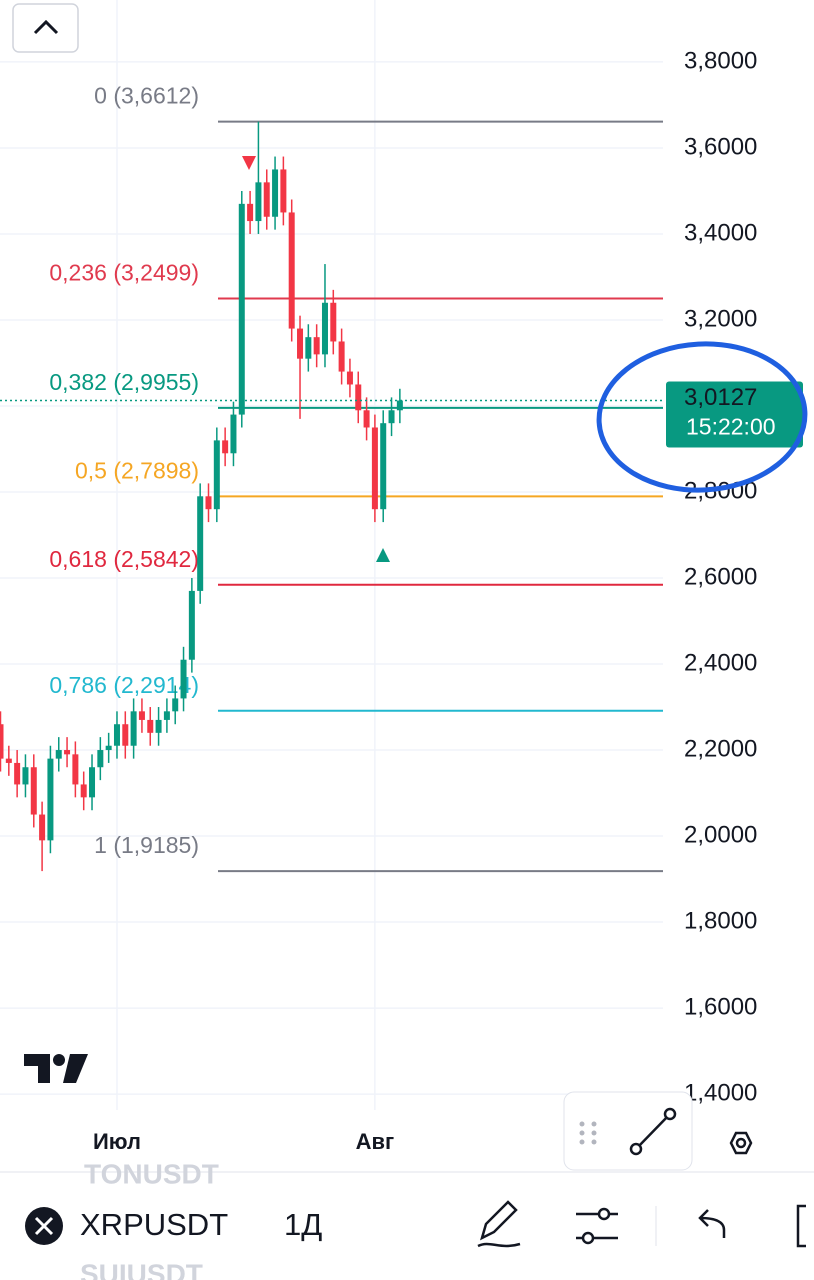  What do you see at coordinates (124, 382) in the screenshot?
I see `fib-label: 0,382 (2,9955)` at bounding box center [124, 382].